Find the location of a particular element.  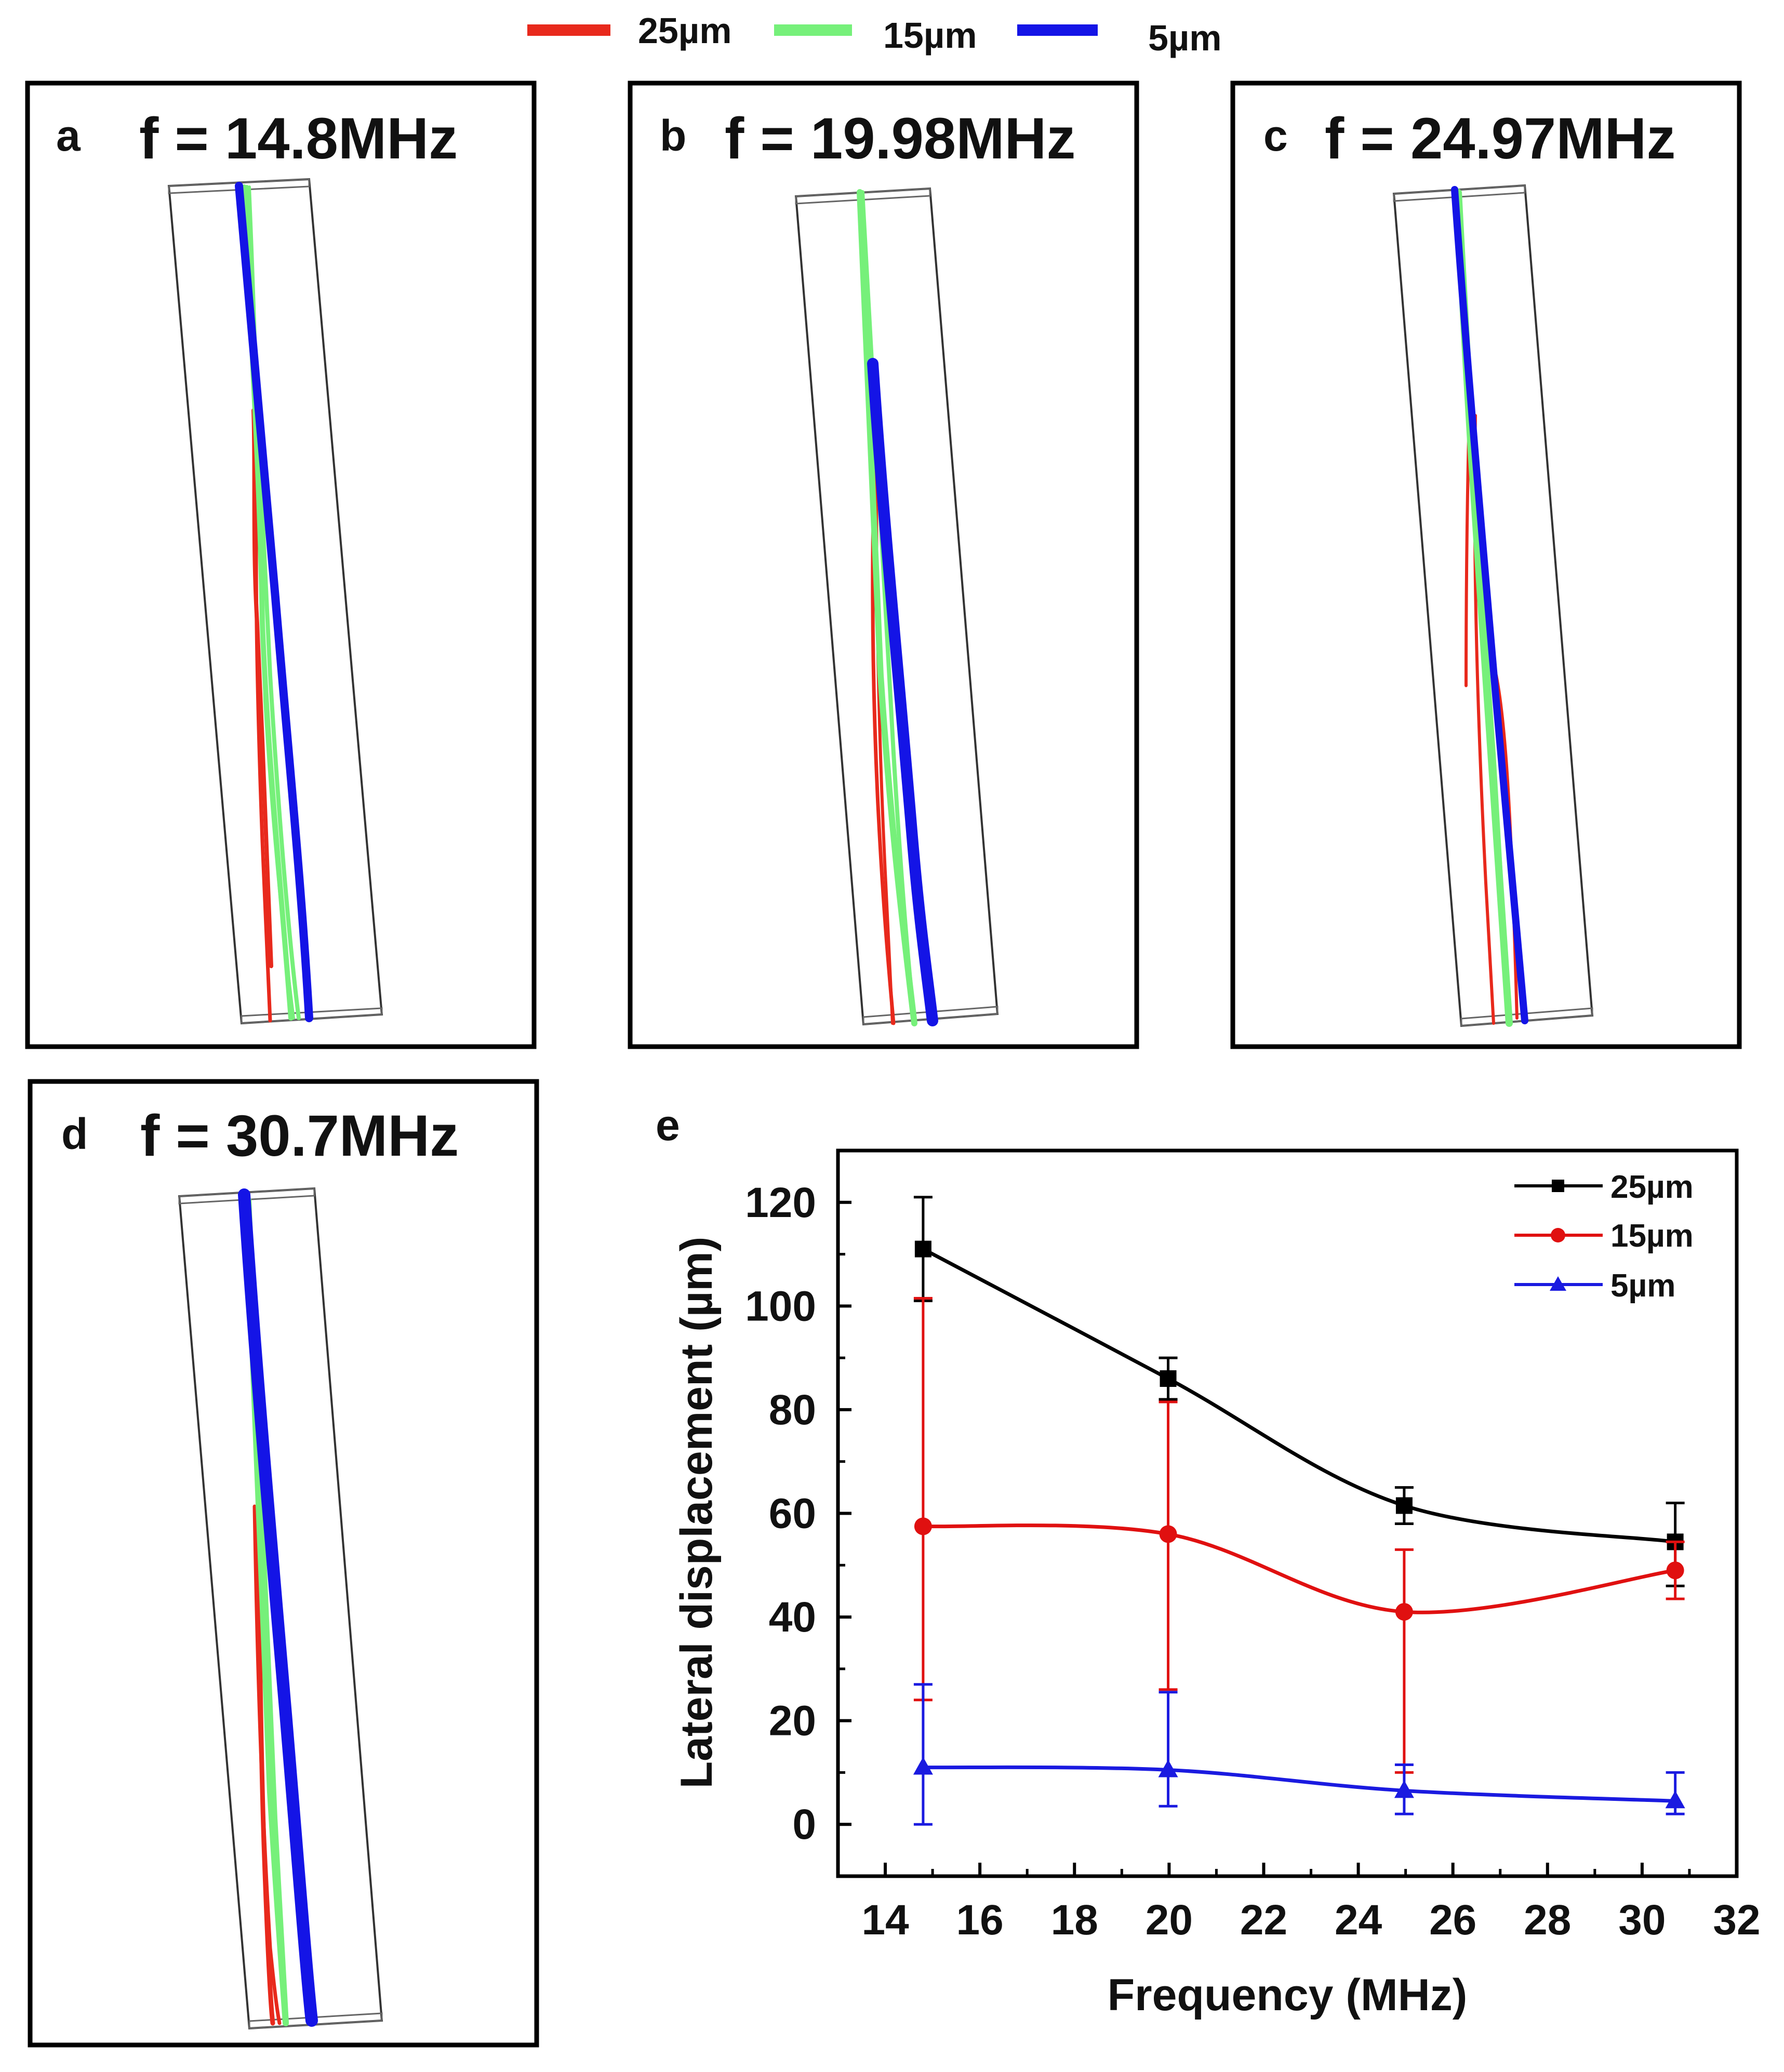

panel-b: b f = 19.98MHz is located at coordinates (884, 565).